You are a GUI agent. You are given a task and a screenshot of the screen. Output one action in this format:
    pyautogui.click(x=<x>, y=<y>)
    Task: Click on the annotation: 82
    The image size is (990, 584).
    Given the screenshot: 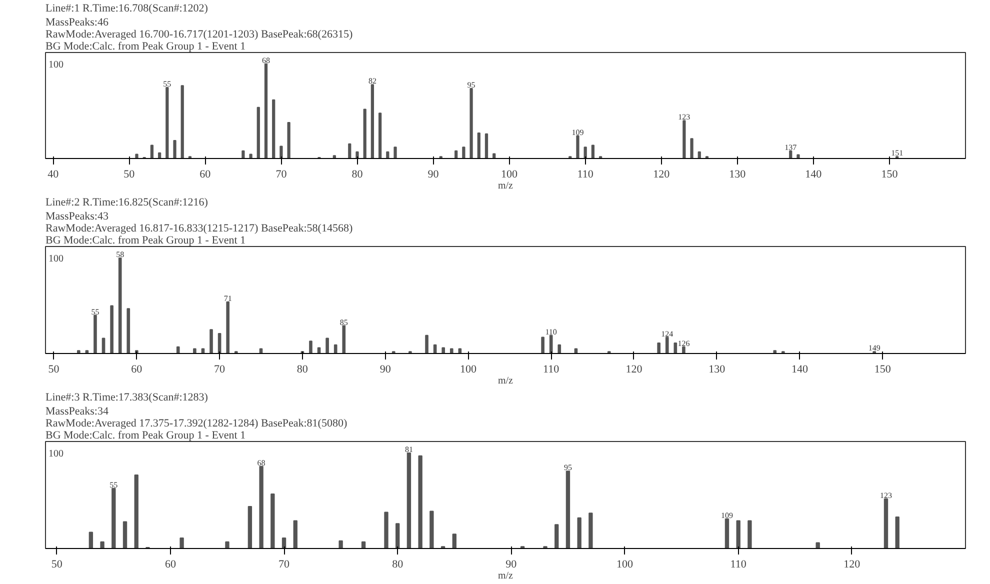 What is the action you would take?
    pyautogui.click(x=372, y=81)
    